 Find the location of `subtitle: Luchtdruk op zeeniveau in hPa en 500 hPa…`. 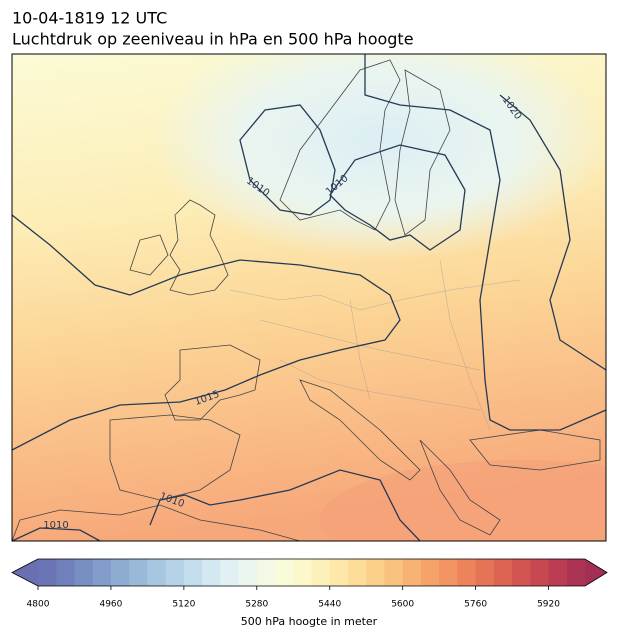

subtitle: Luchtdruk op zeeniveau in hPa en 500 hPa… is located at coordinates (213, 39).